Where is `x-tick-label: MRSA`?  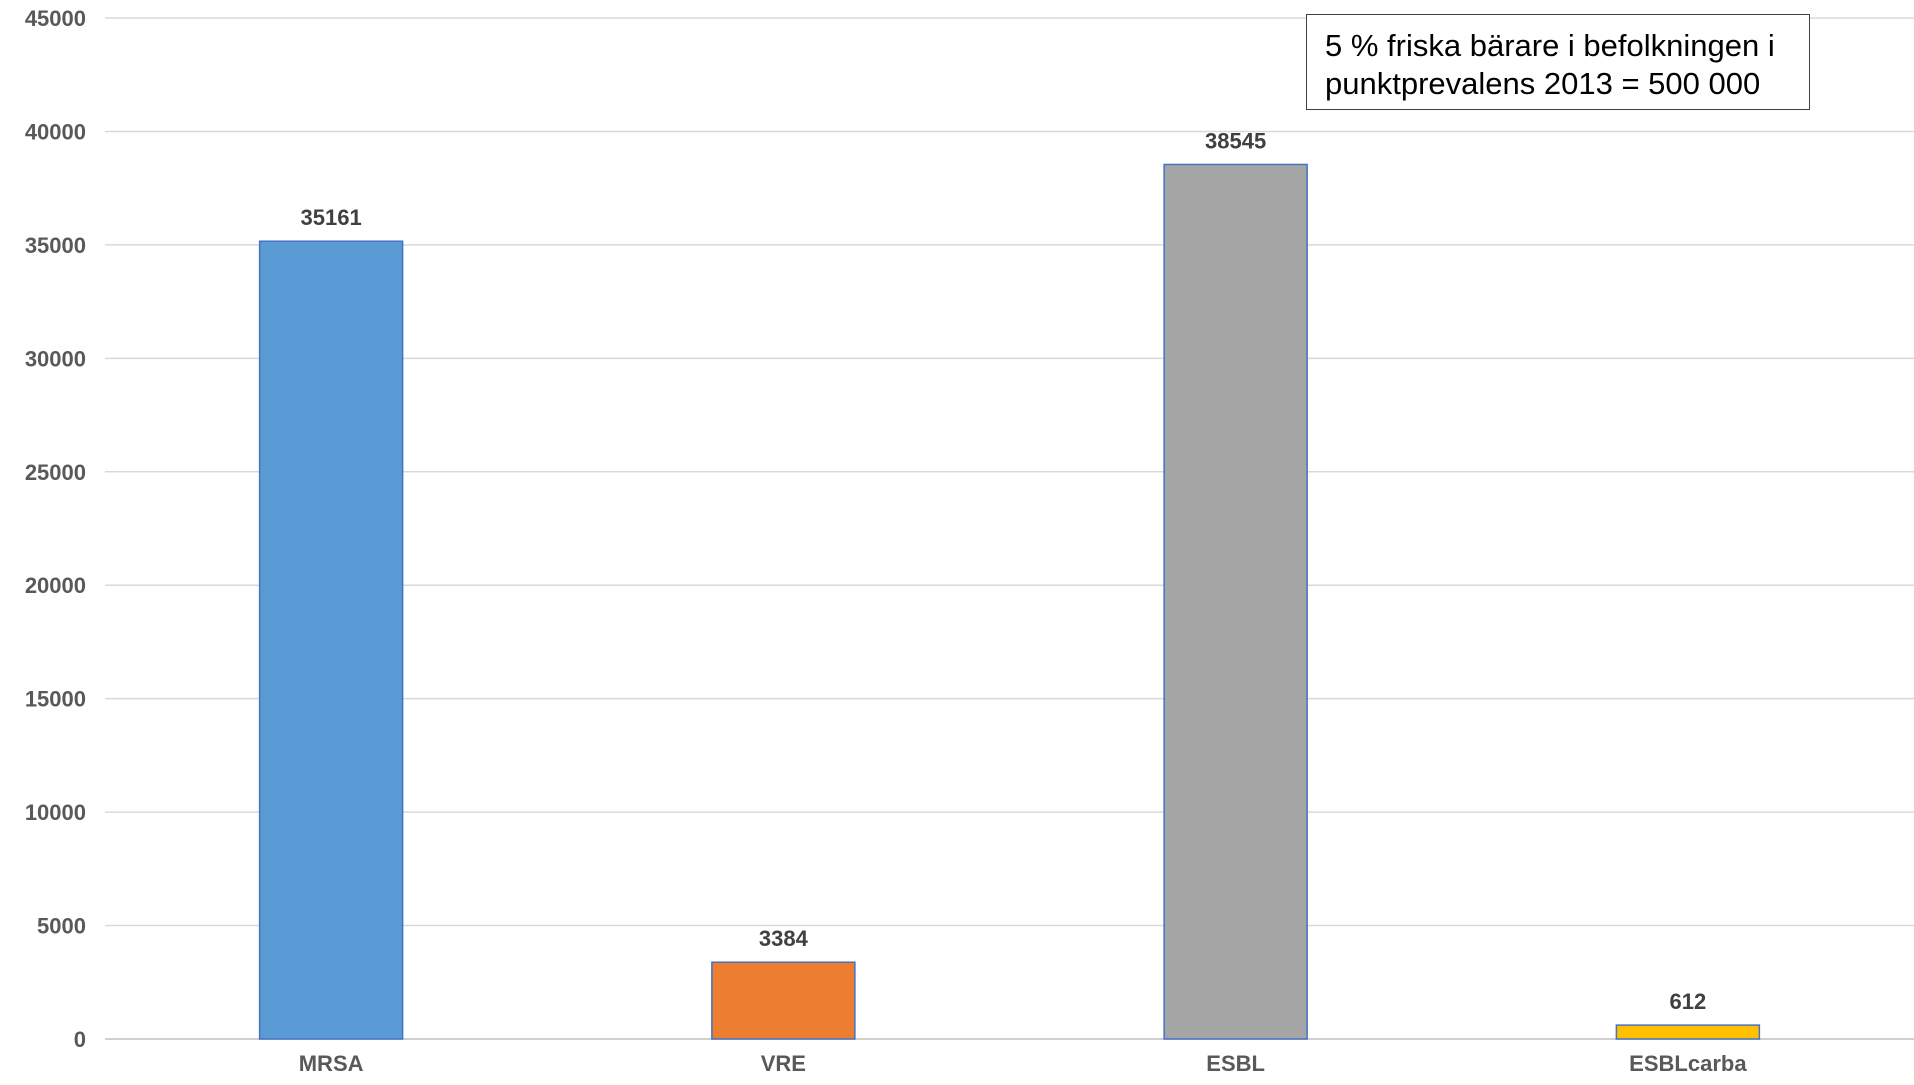
x-tick-label: MRSA is located at coordinates (331, 1063).